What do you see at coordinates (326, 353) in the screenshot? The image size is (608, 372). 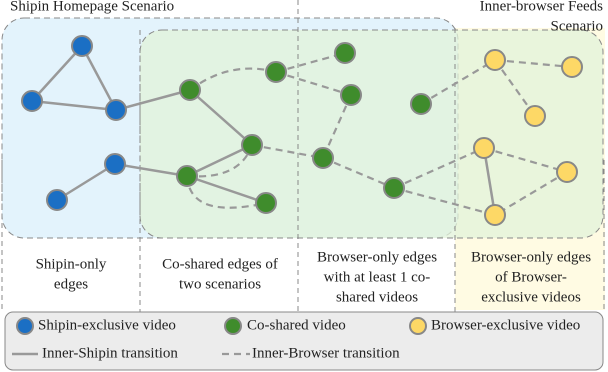 I see `legend-label: Inner-Browser transition` at bounding box center [326, 353].